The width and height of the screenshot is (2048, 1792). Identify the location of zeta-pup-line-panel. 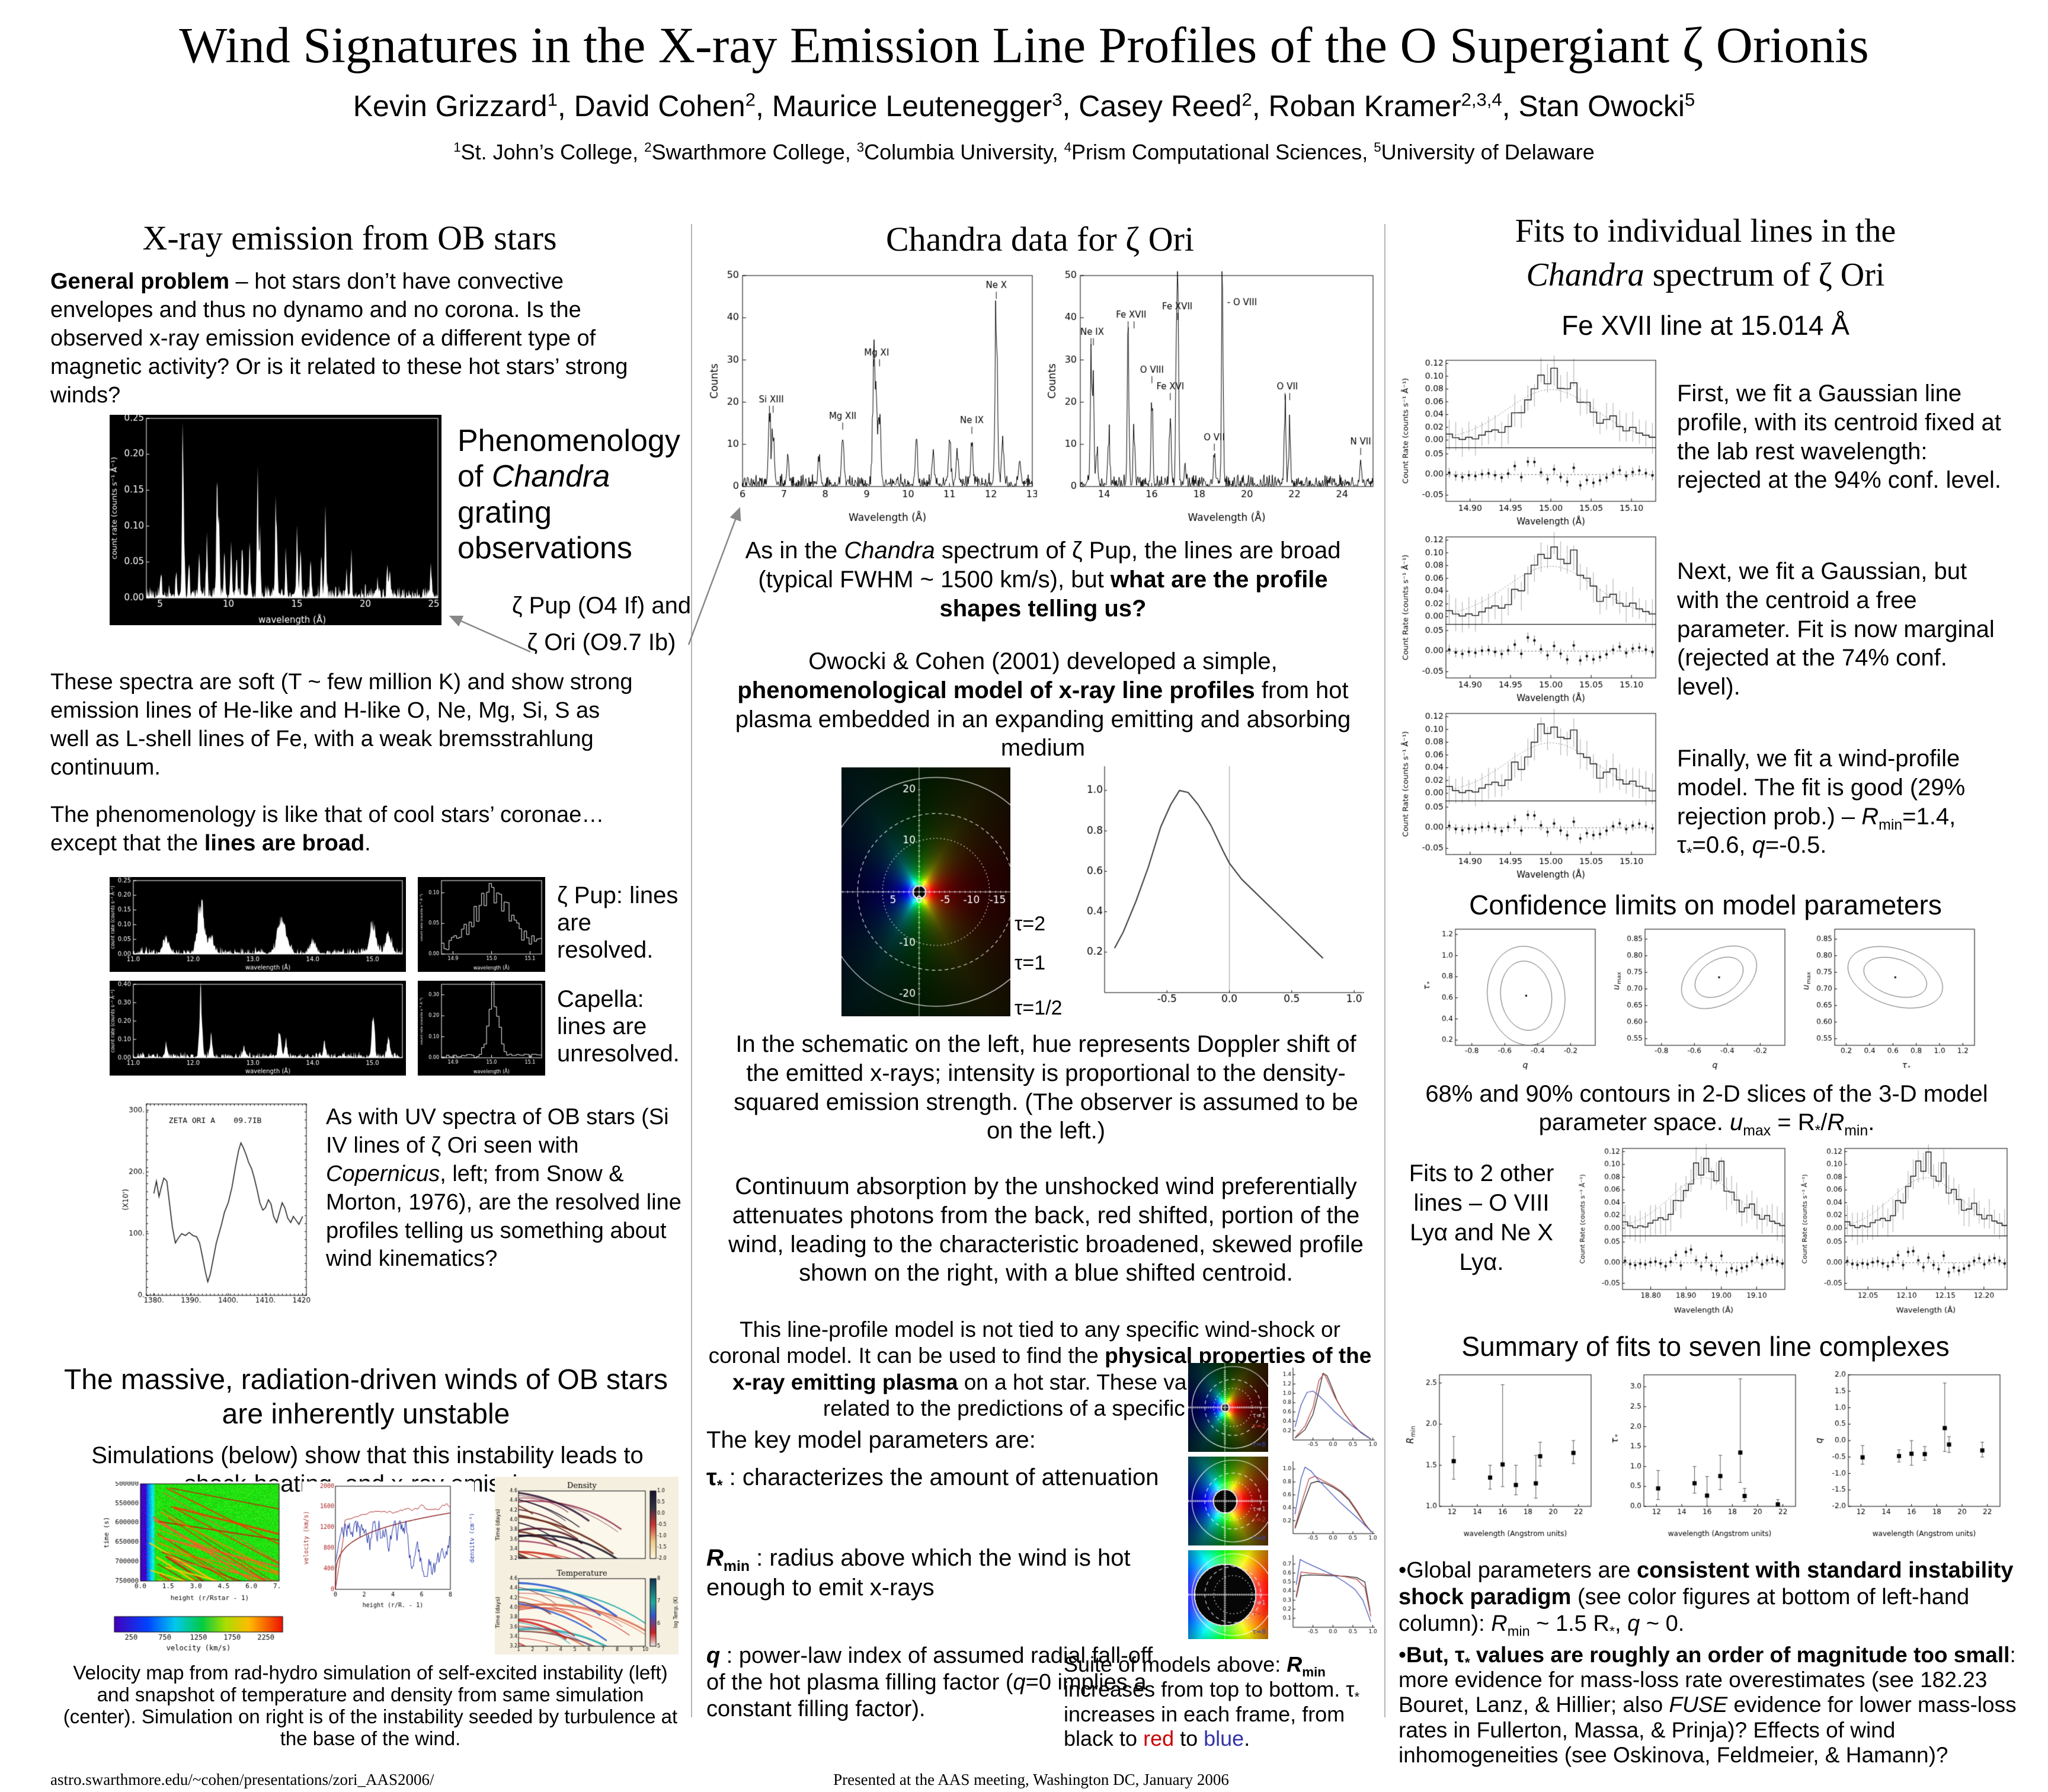
(481, 924).